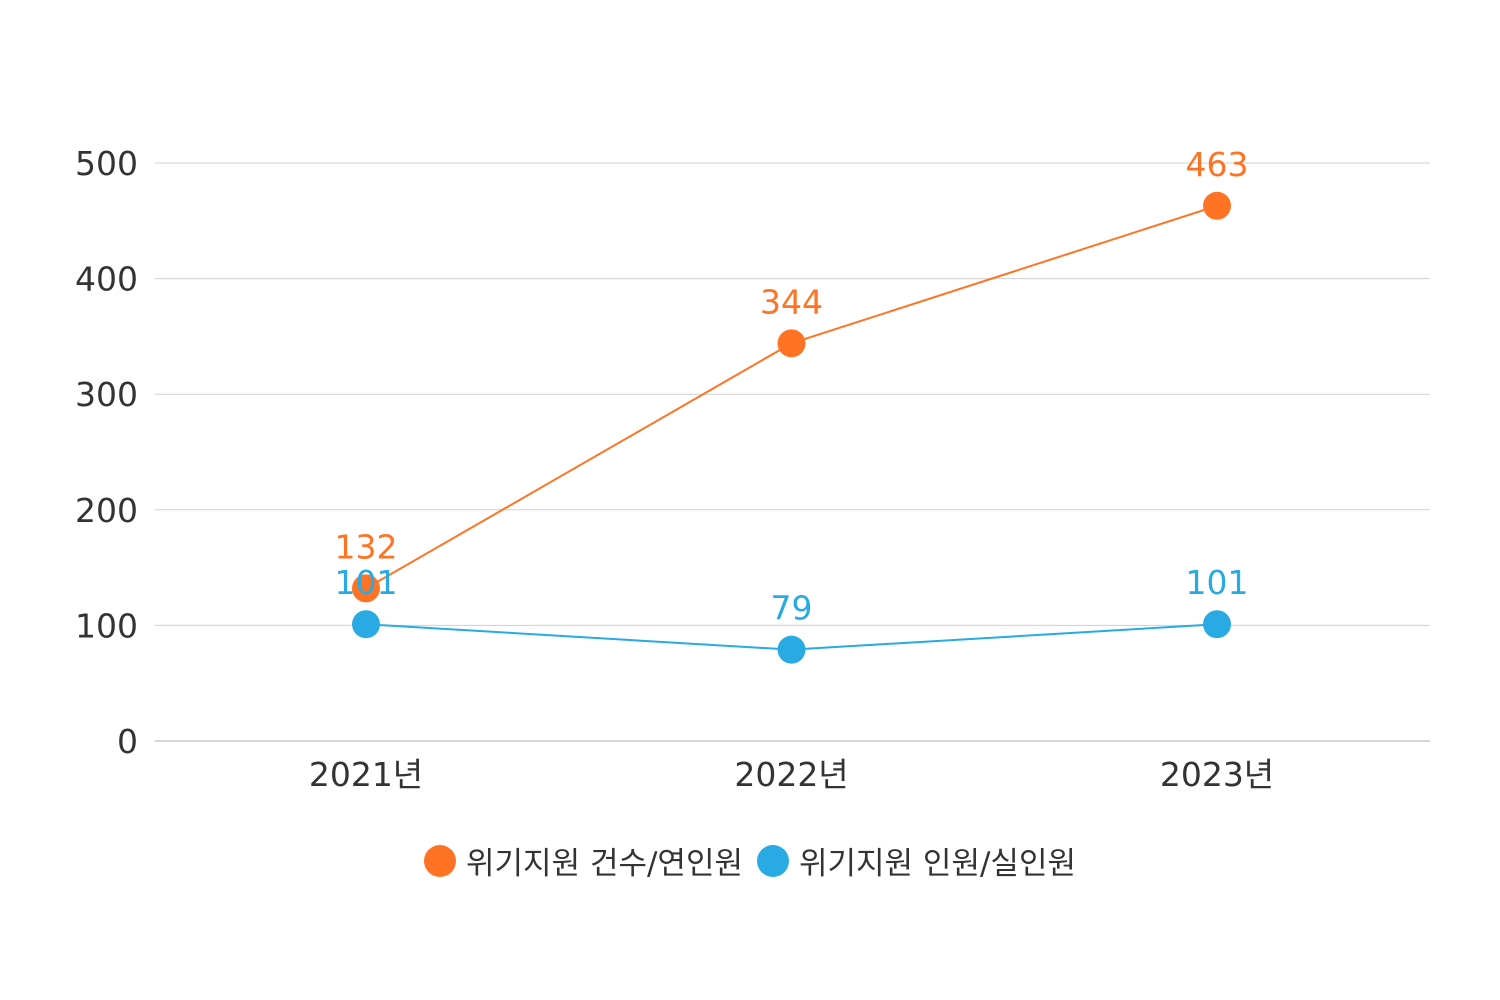  I want to click on legend-label-series-2: 위기지원 인원/실인원, so click(937, 864).